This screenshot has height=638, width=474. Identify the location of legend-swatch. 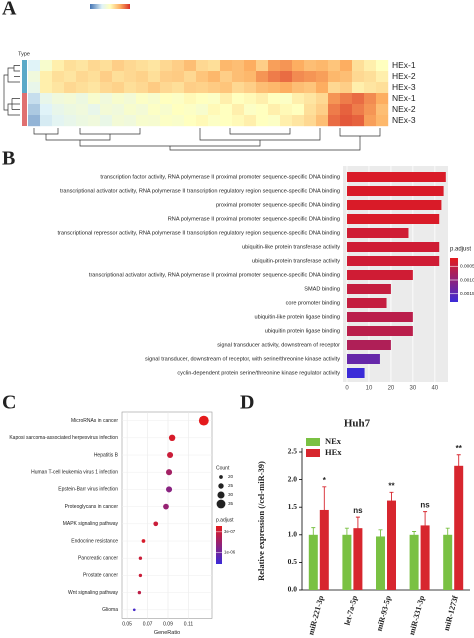
(313, 453).